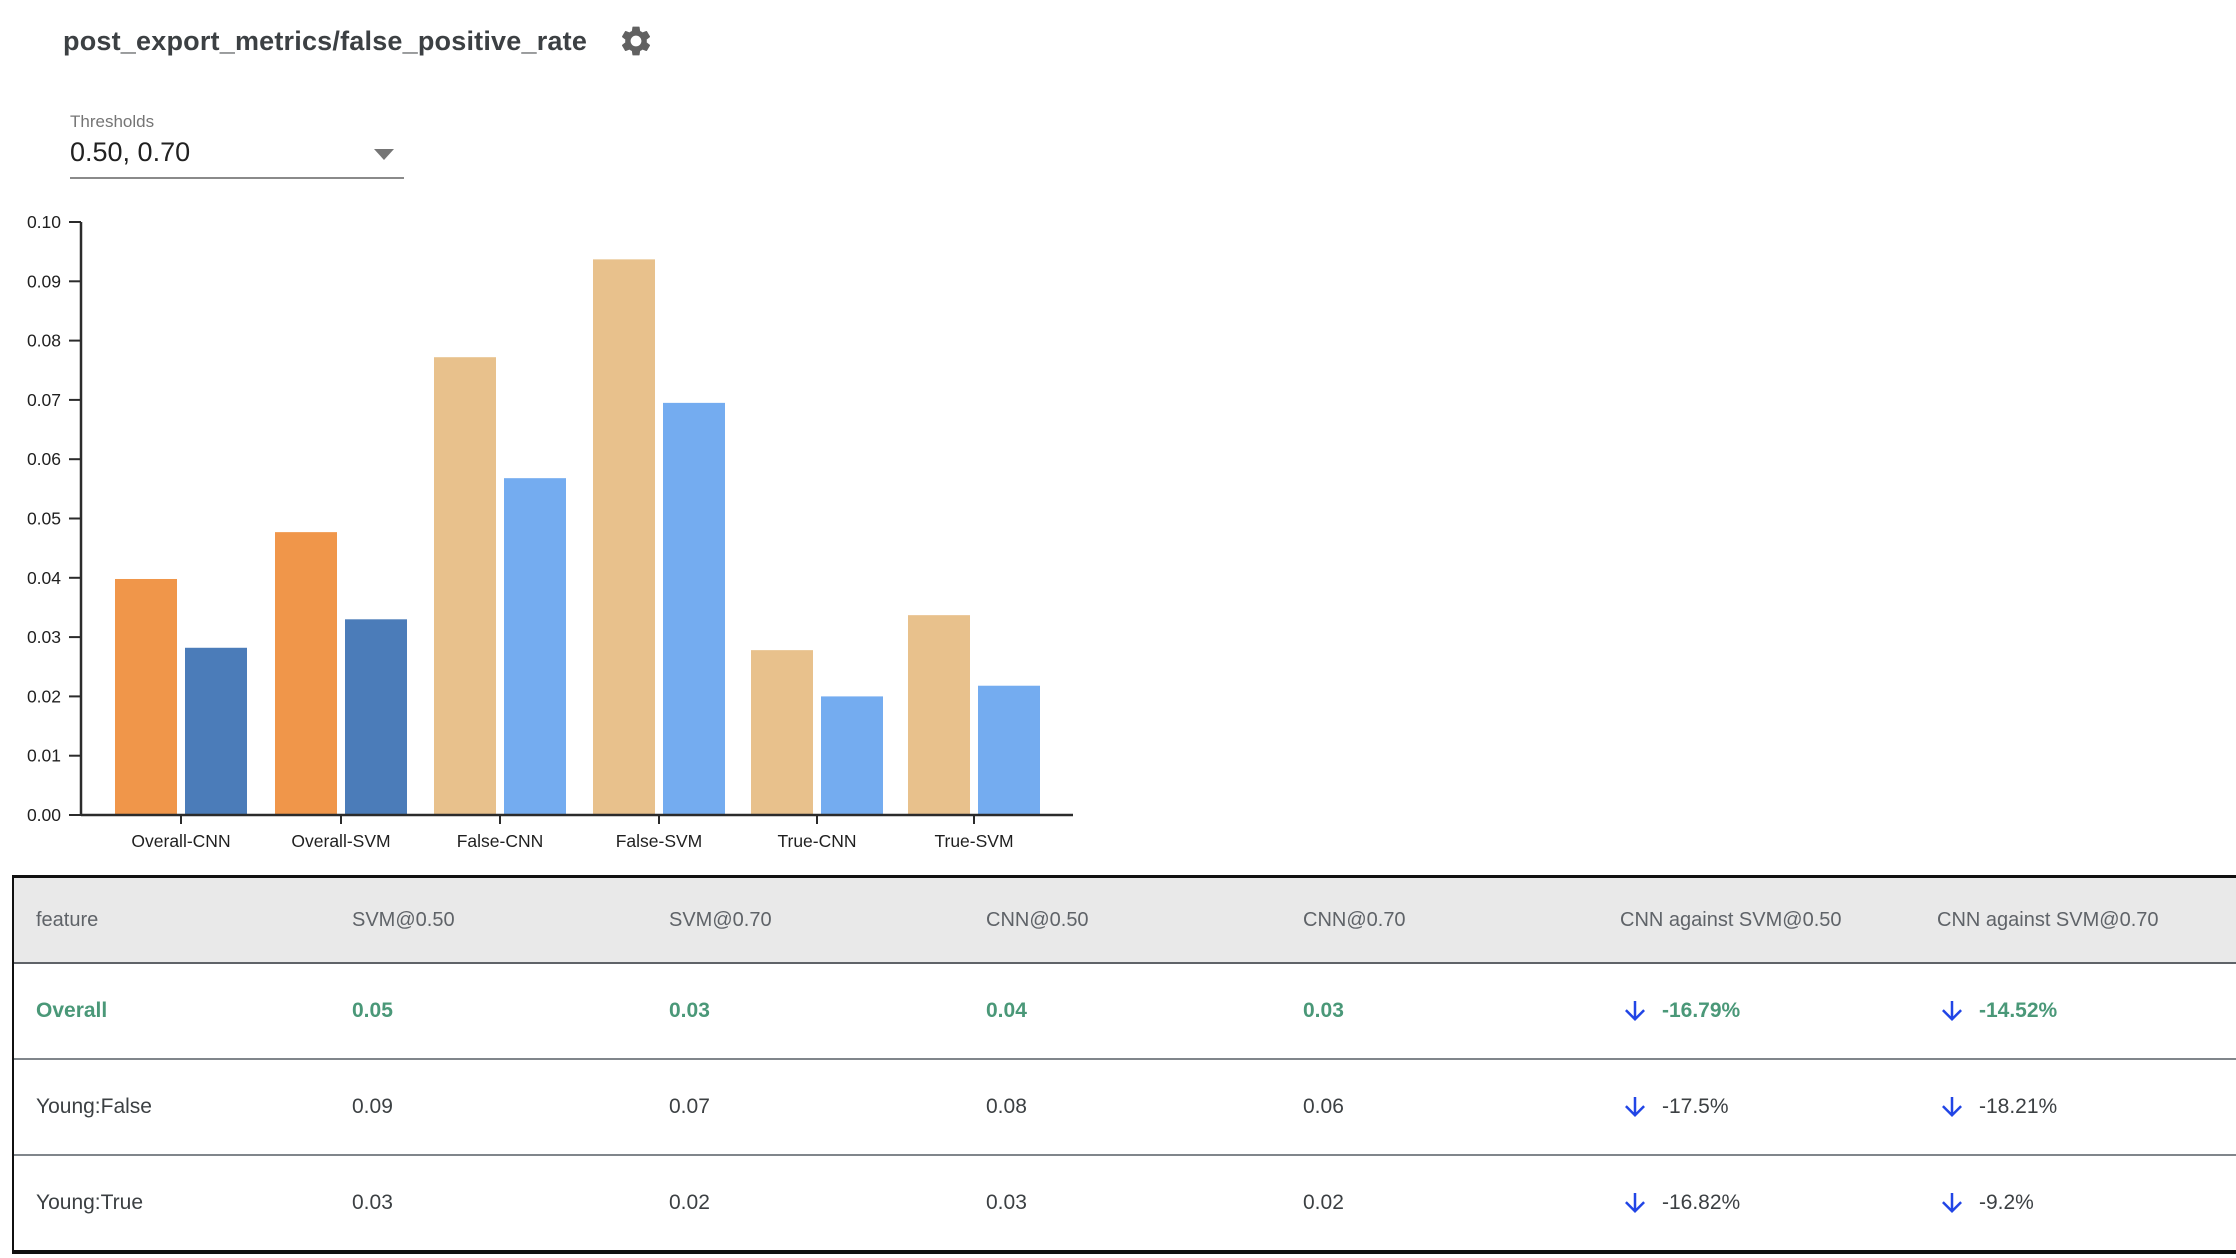 This screenshot has width=2236, height=1258. Describe the element at coordinates (306, 673) in the screenshot. I see `bar-Overall-SVM-threshold-0.50` at that location.